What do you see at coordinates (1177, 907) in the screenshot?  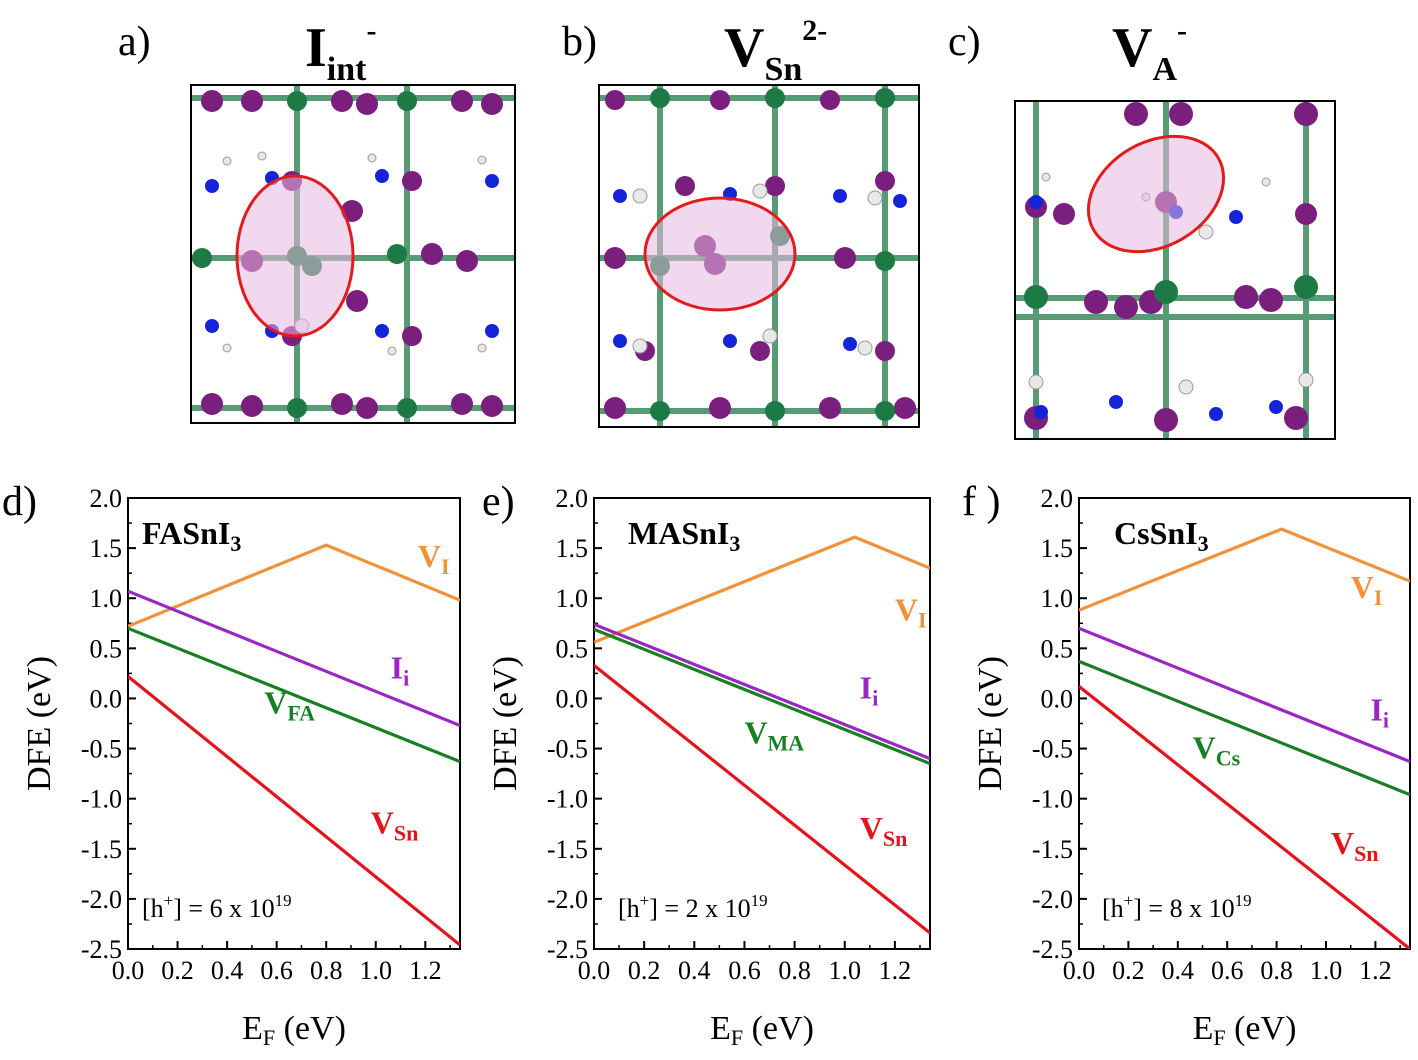 I see `hole-concentration-annotation: [h+] = 8 x 1019` at bounding box center [1177, 907].